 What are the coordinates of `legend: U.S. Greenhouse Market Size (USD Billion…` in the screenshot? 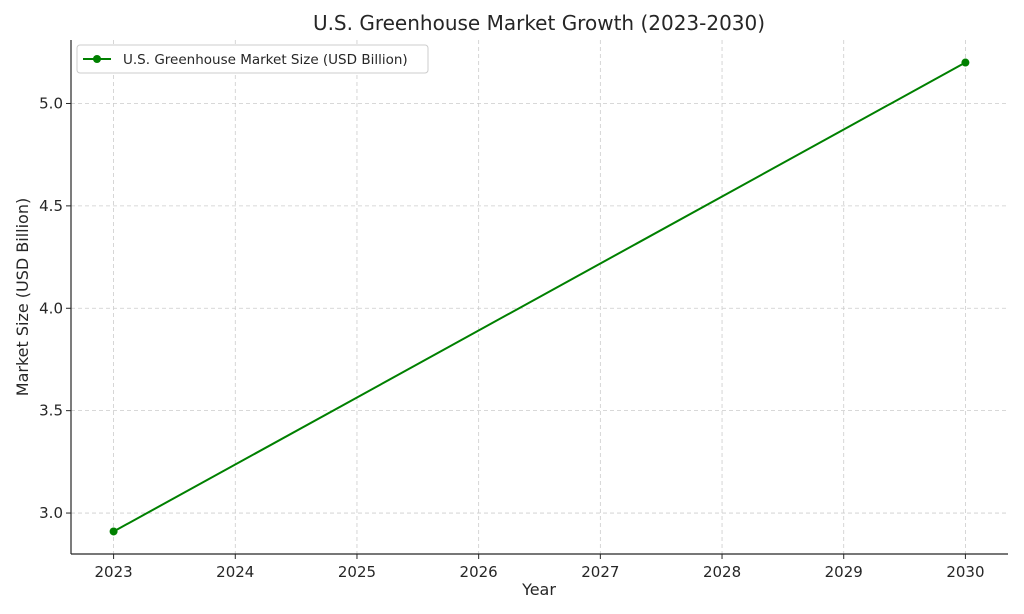 It's located at (252, 59).